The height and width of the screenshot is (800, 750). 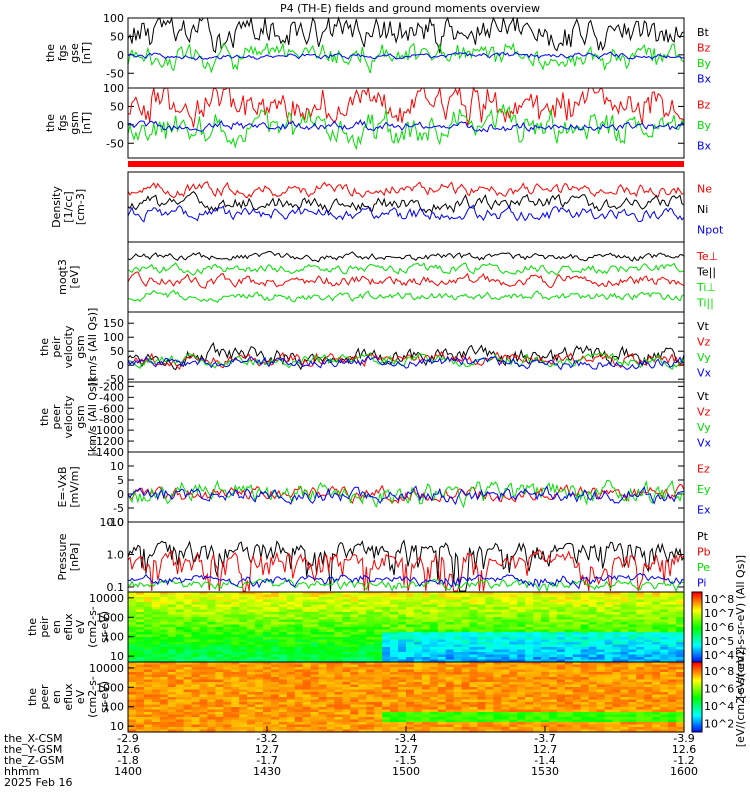 What do you see at coordinates (697, 647) in the screenshot?
I see `colorbar-cell` at bounding box center [697, 647].